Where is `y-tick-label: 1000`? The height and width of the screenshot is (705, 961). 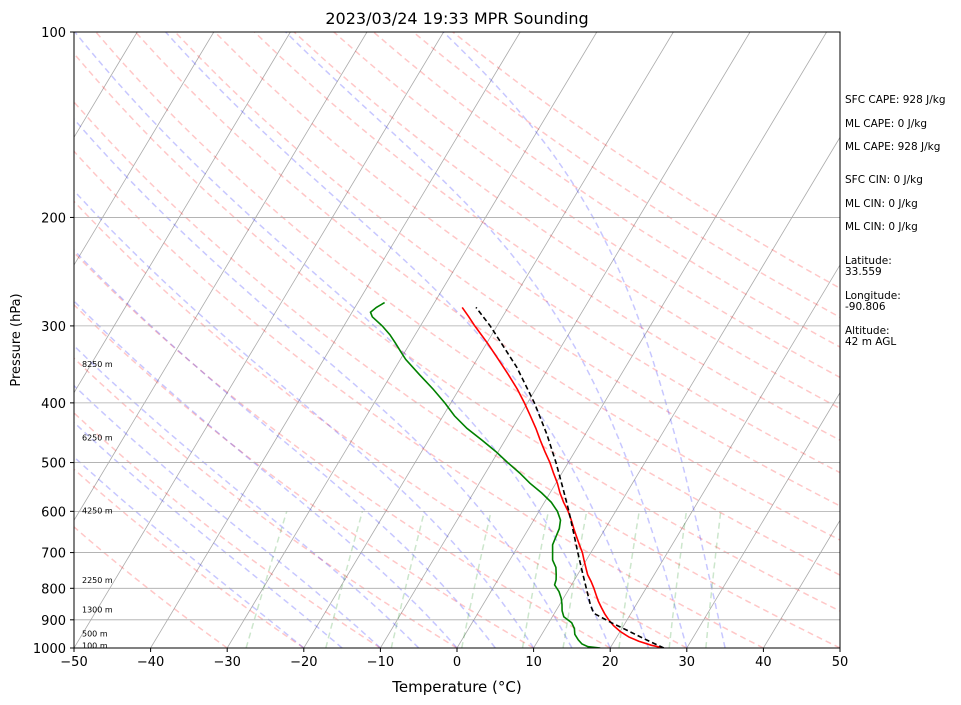
y-tick-label: 1000 is located at coordinates (49, 649).